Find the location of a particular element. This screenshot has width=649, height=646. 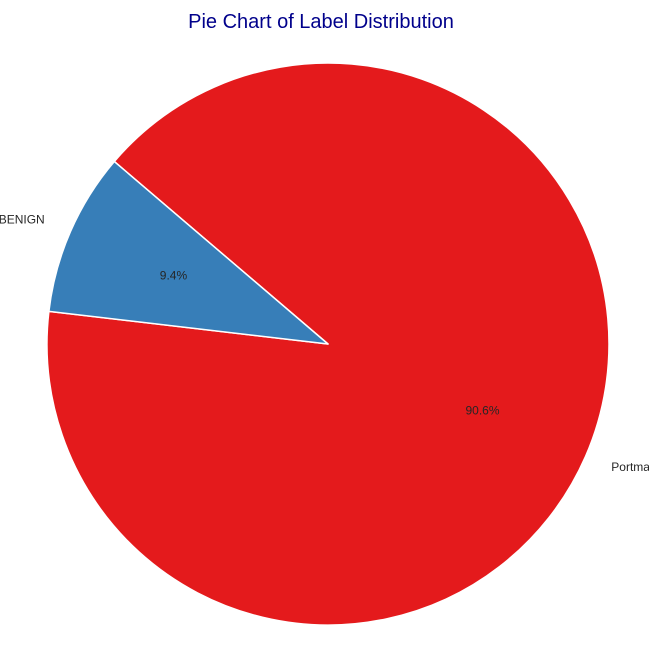

slice-percent-portmap: 90.6% is located at coordinates (483, 411).